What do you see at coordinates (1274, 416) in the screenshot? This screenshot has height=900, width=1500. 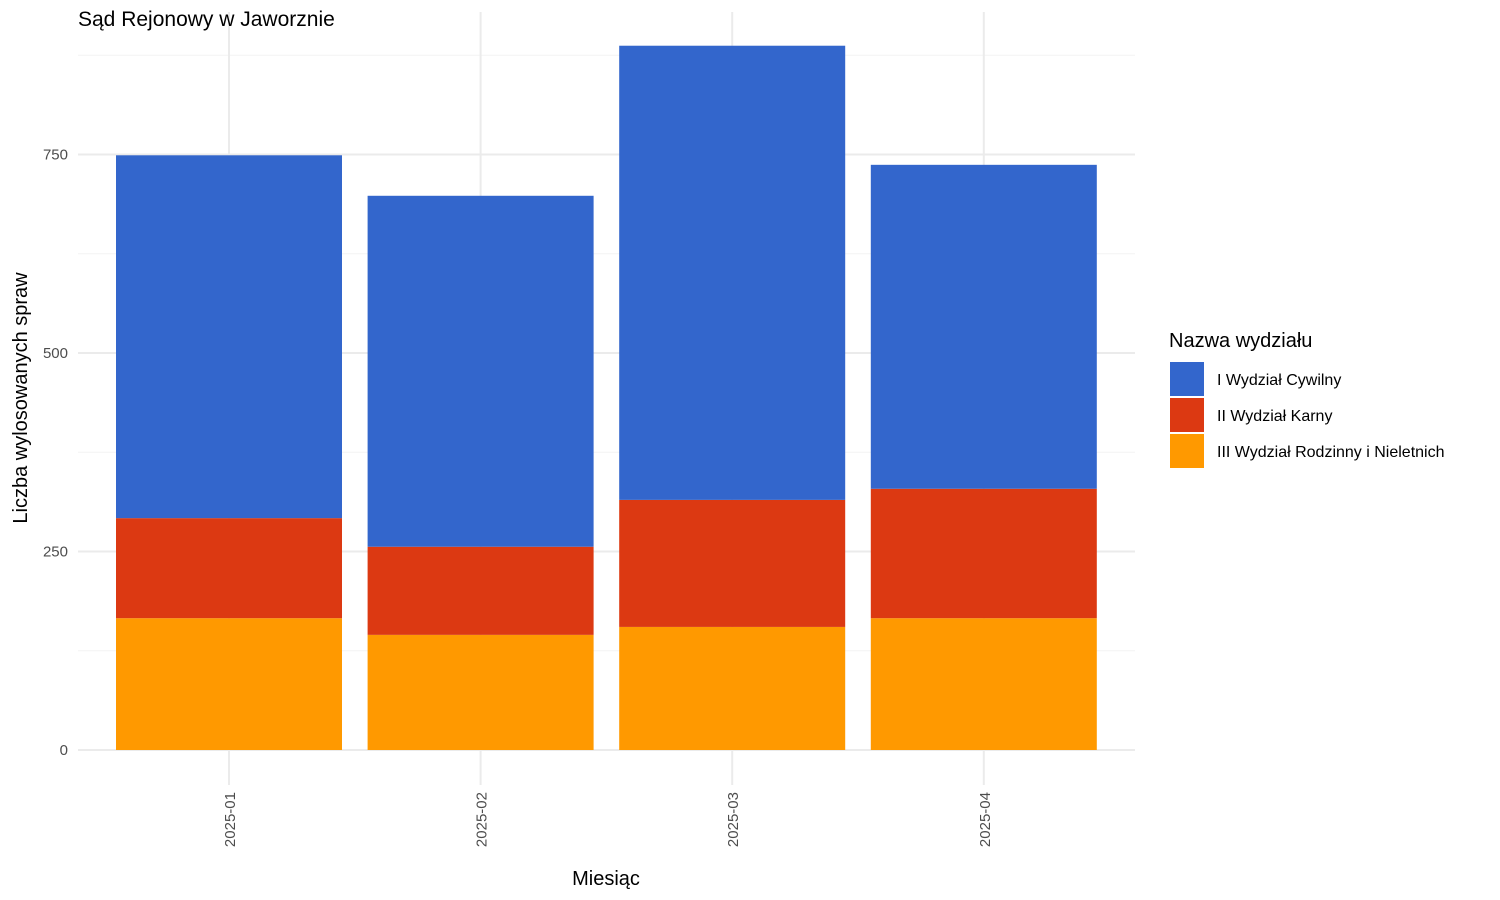 I see `legend-label: II Wydział Karny` at bounding box center [1274, 416].